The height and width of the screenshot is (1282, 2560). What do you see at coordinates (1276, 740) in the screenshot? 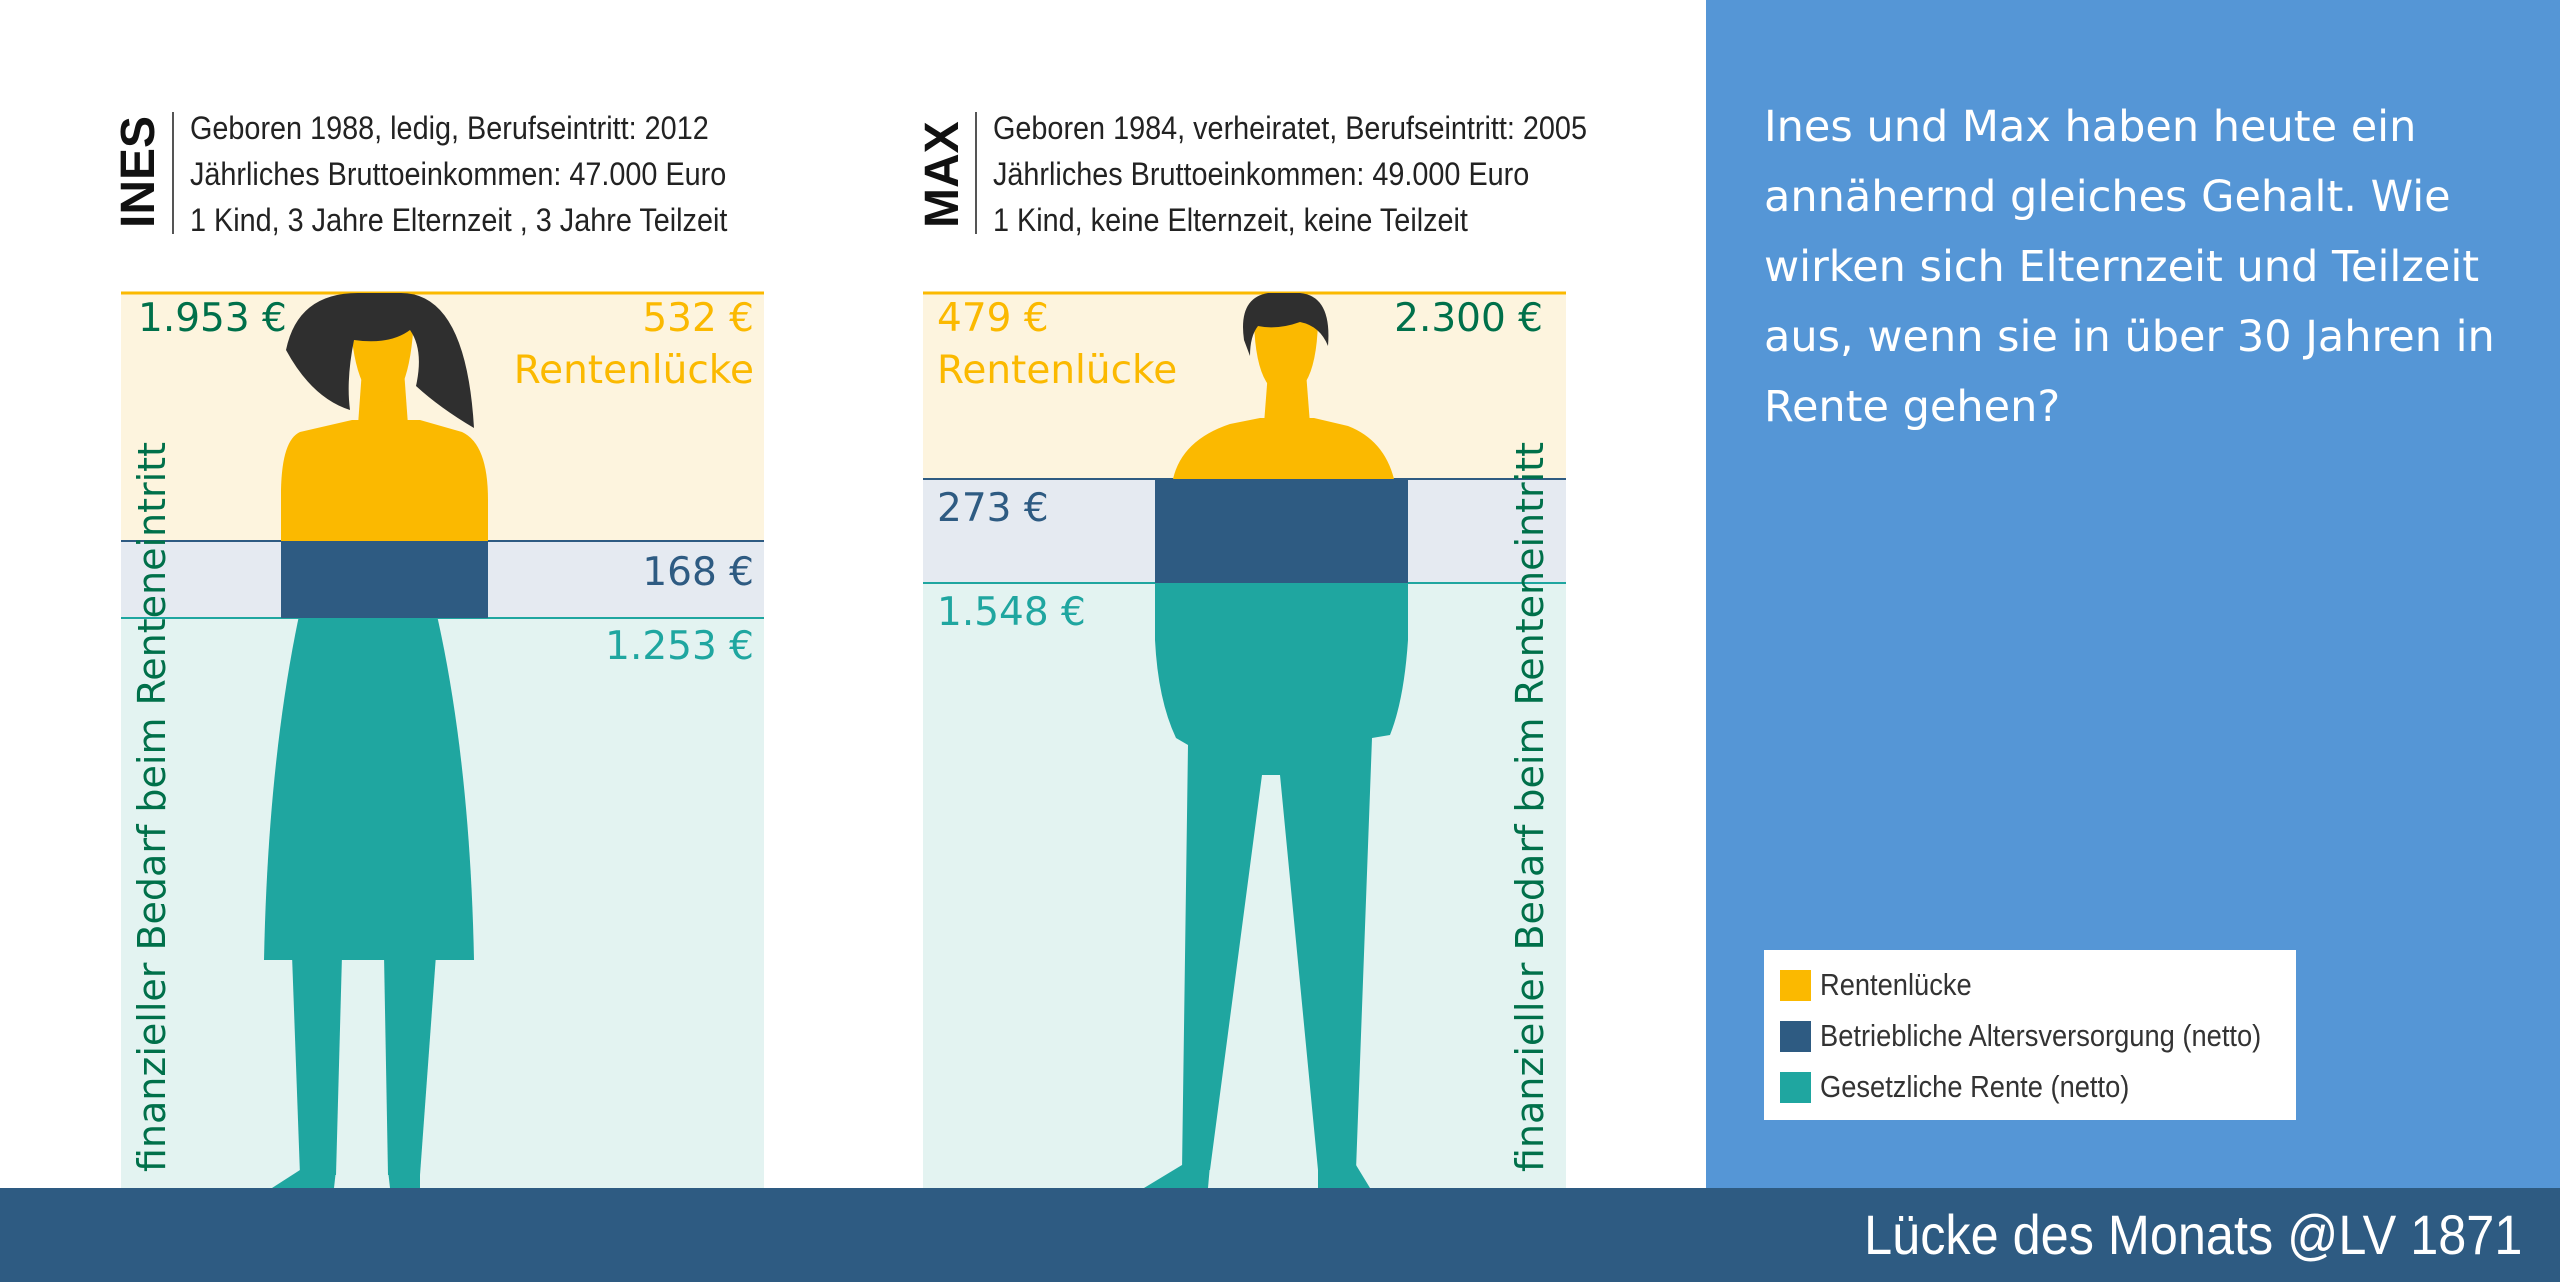
I see `max-figure` at bounding box center [1276, 740].